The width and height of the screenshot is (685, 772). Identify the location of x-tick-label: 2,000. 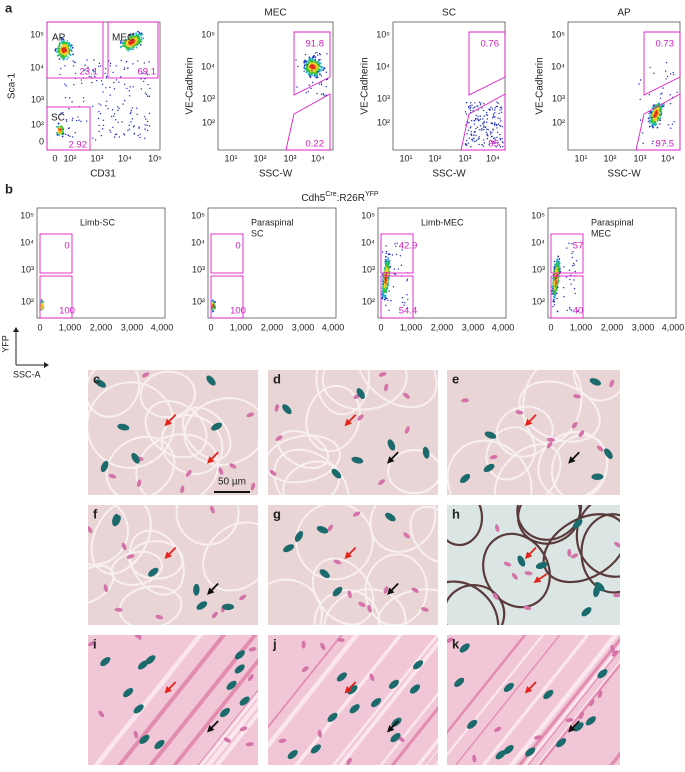
(442, 327).